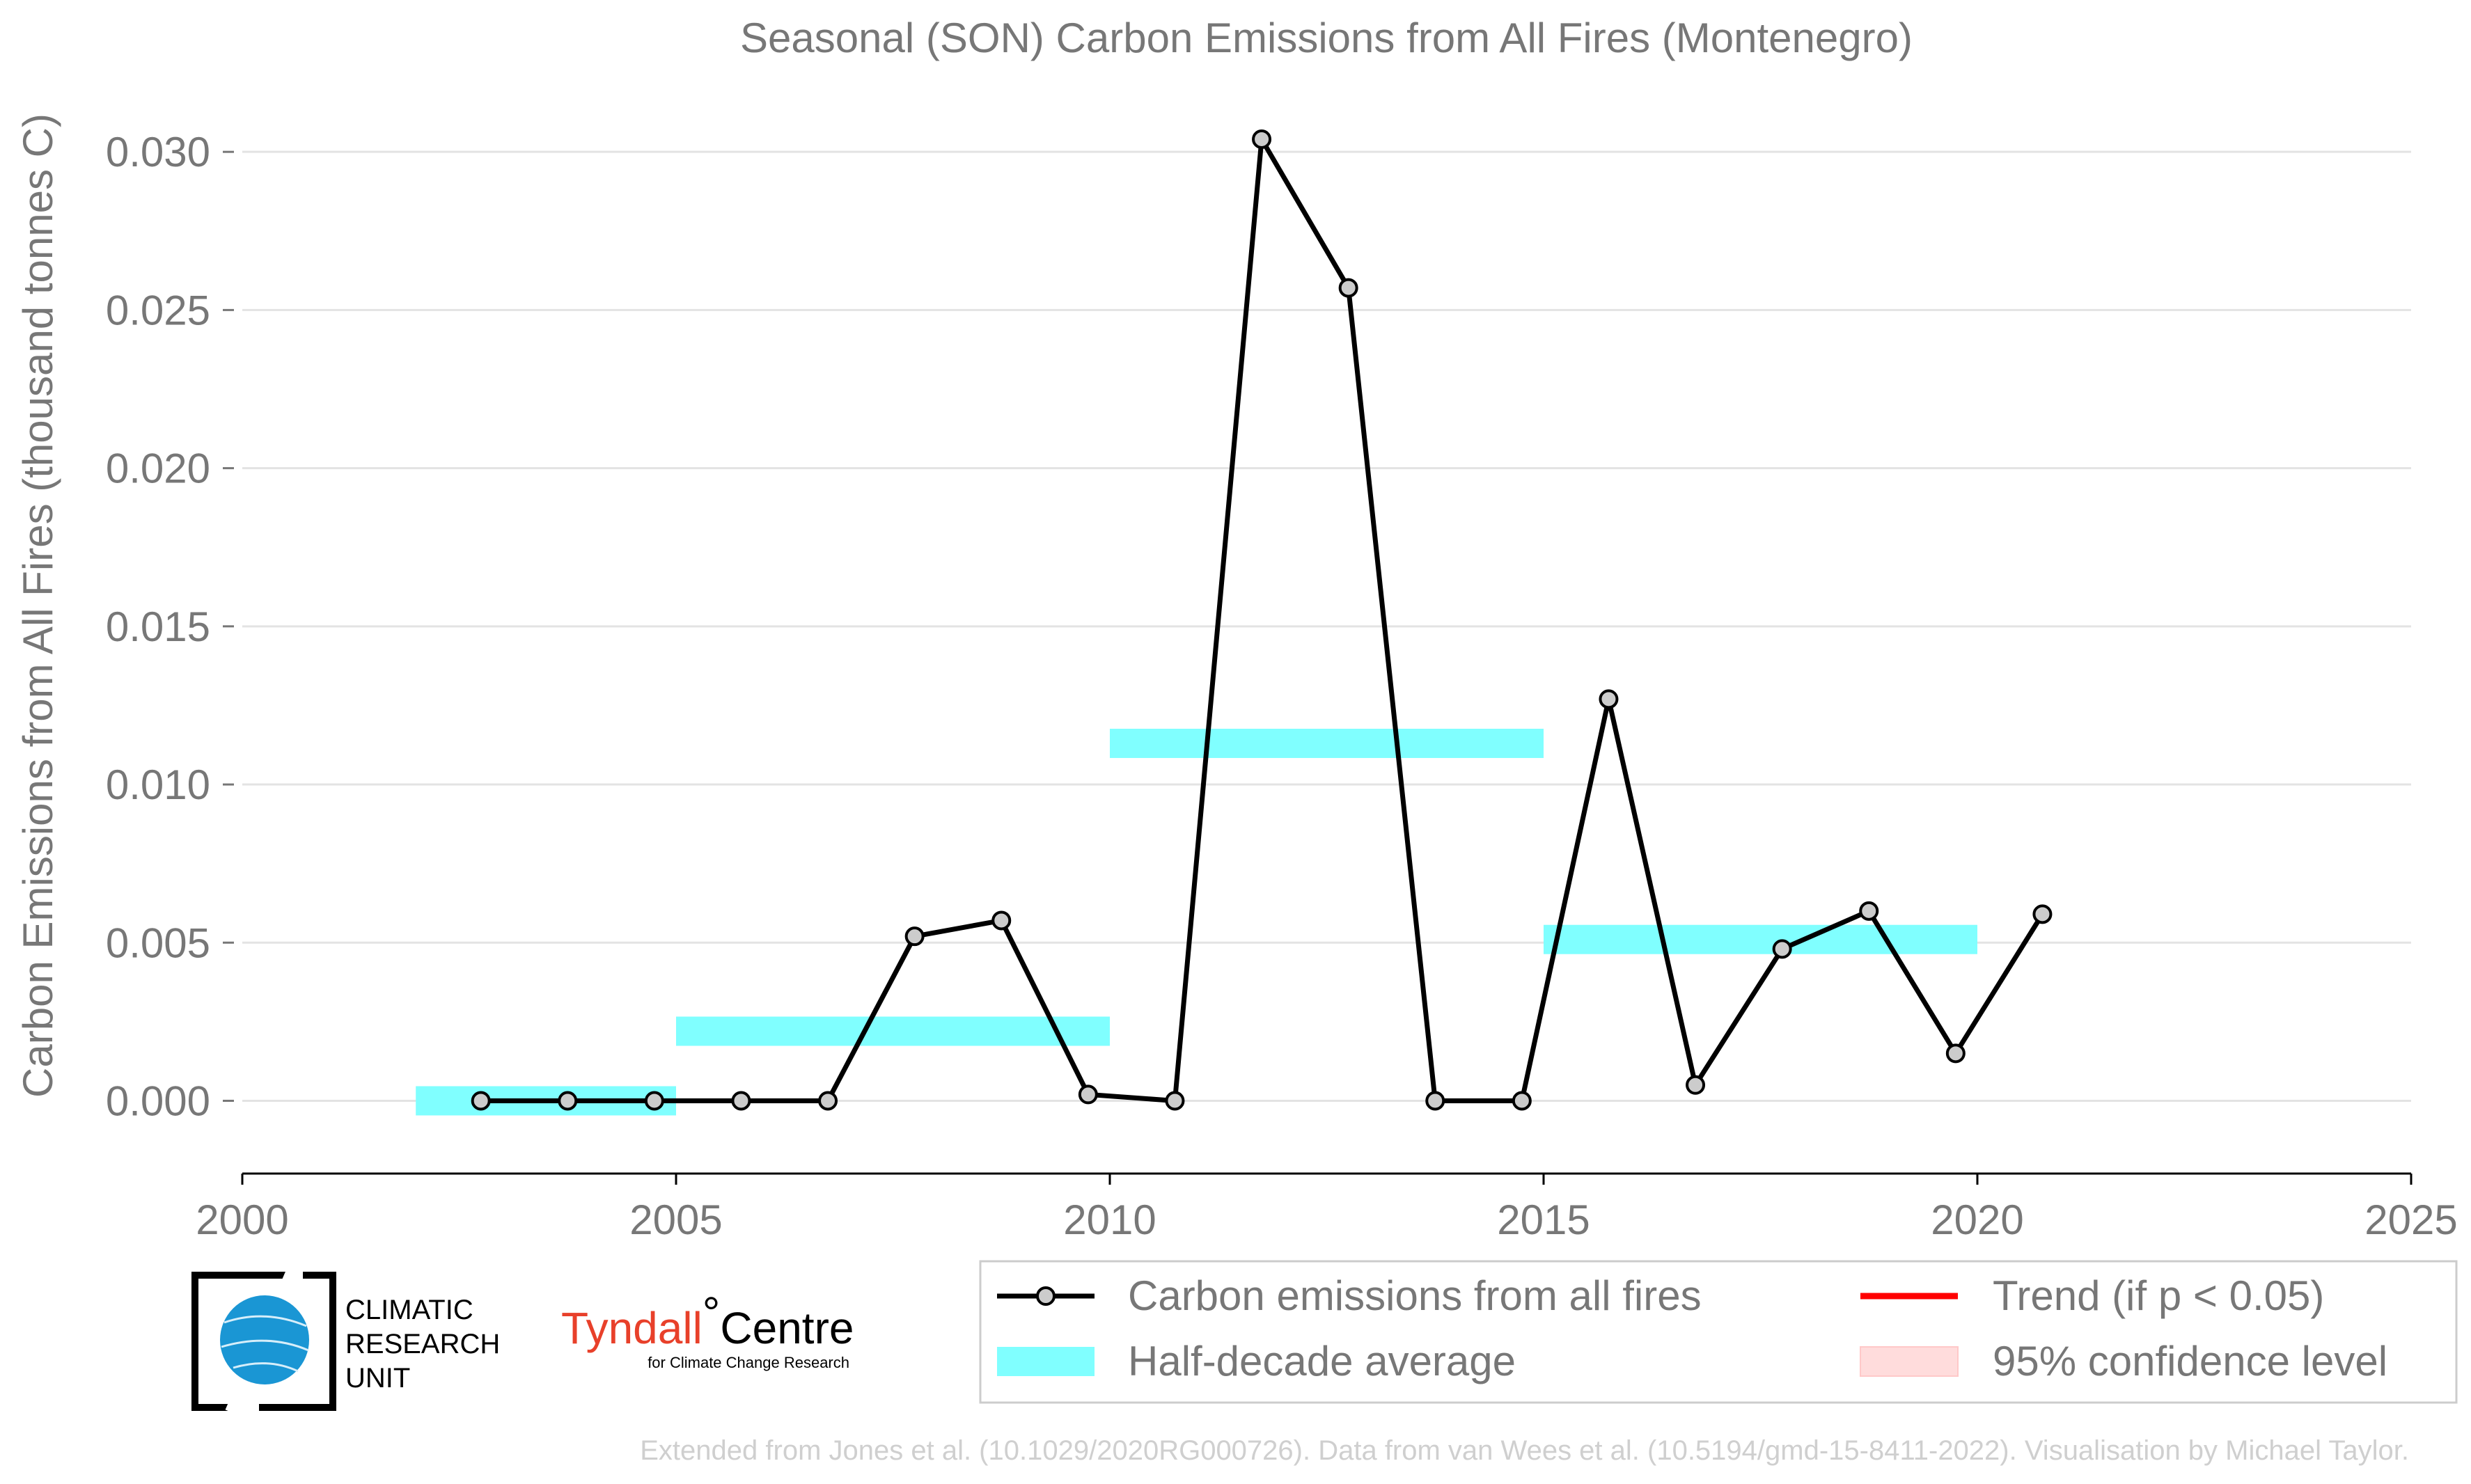 This screenshot has width=2471, height=1484. What do you see at coordinates (675, 1220) in the screenshot?
I see `x-tick-label-1: 2005` at bounding box center [675, 1220].